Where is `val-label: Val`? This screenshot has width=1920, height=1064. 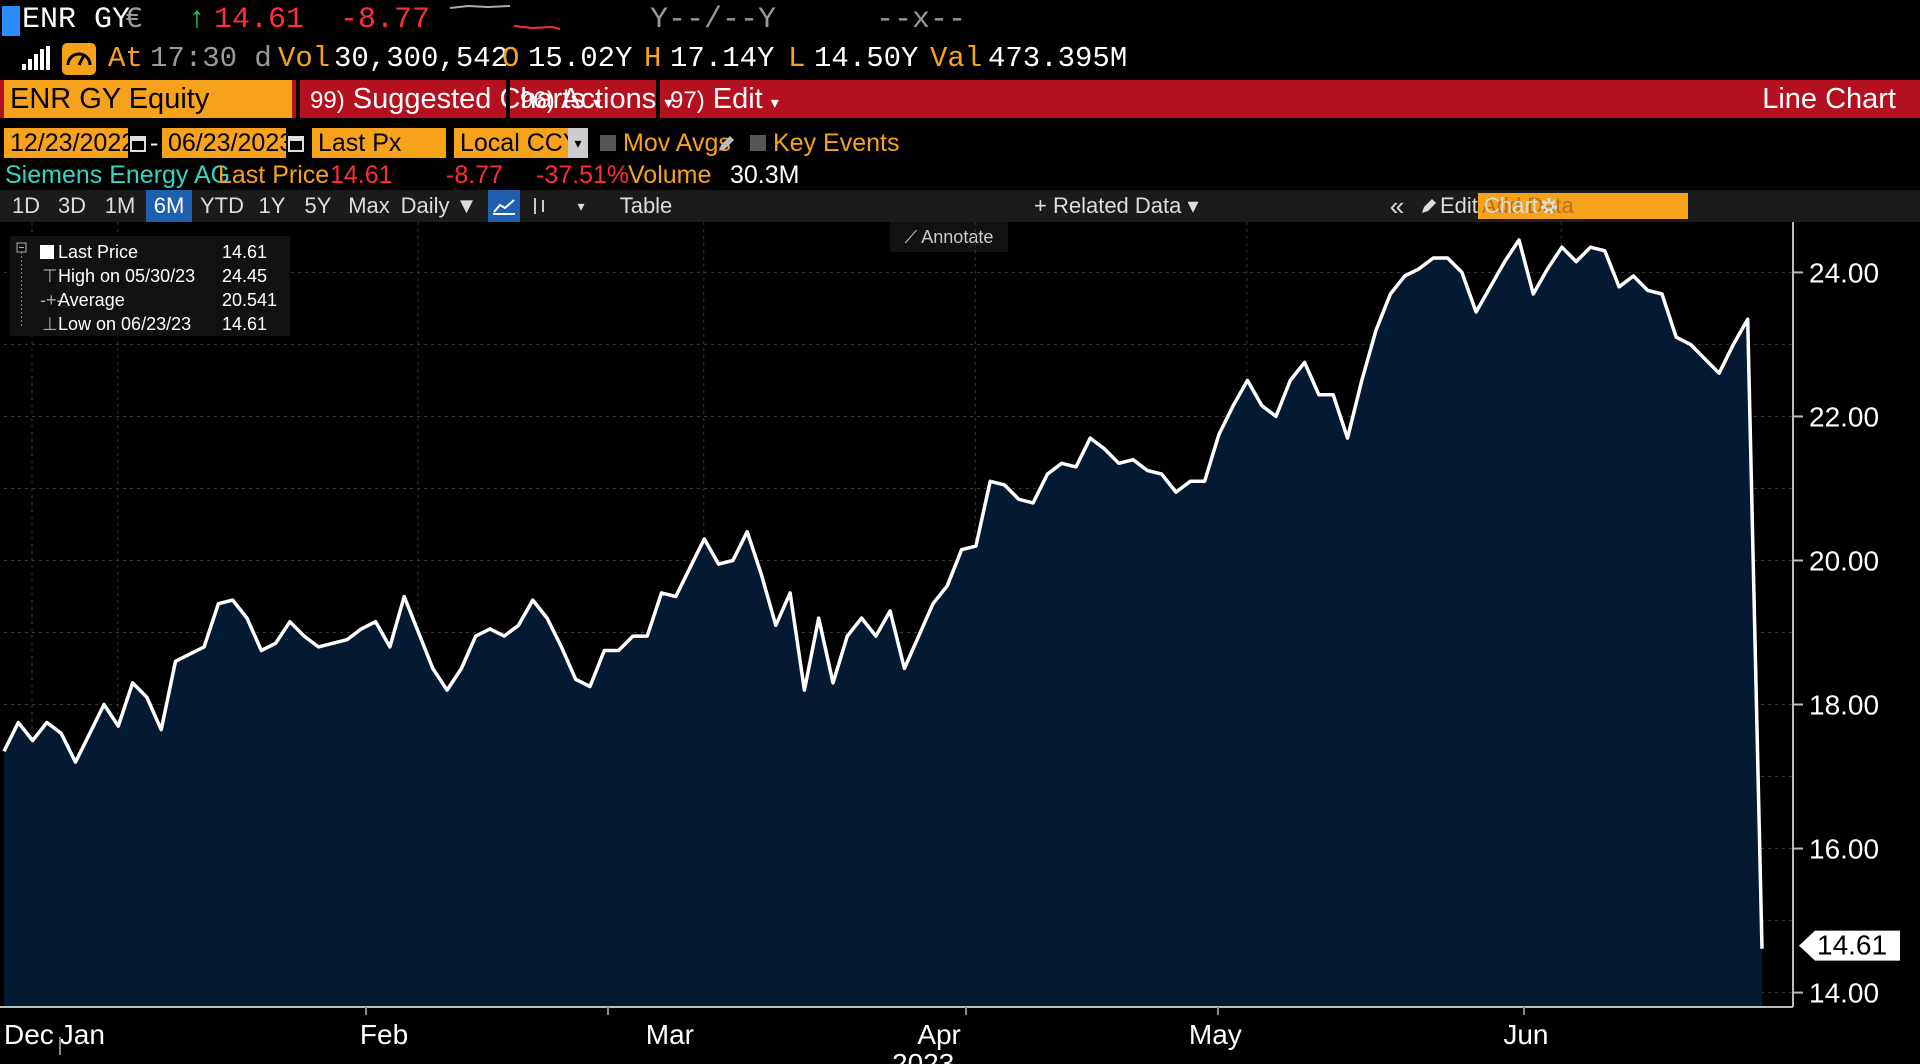
val-label: Val is located at coordinates (956, 58).